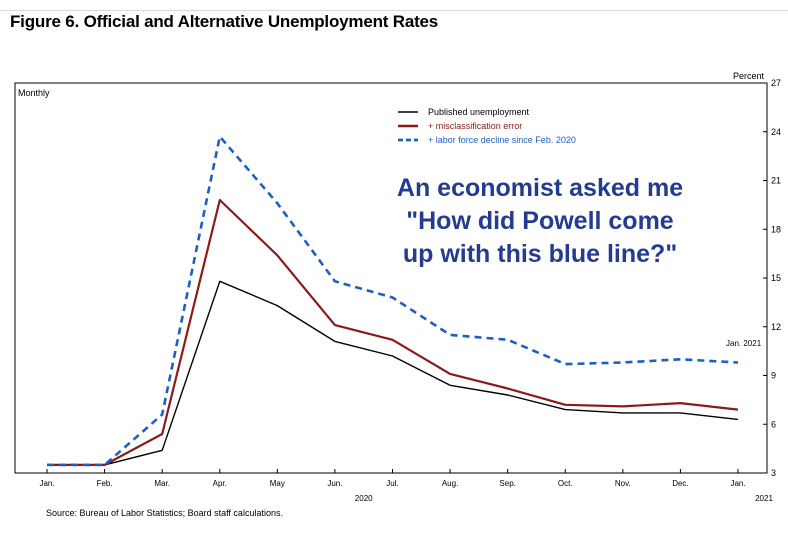  Describe the element at coordinates (680, 483) in the screenshot. I see `x-tick-label: Dec.` at that location.